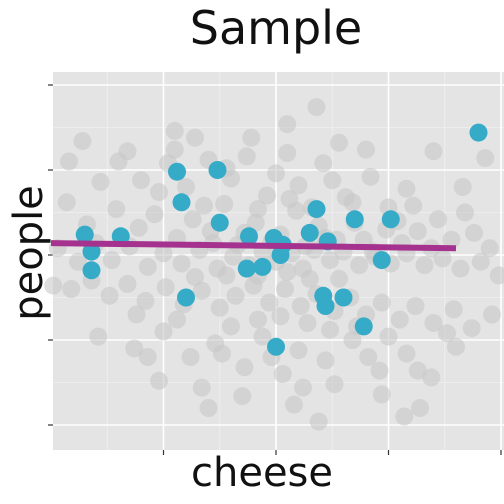 This screenshot has height=504, width=504. I want to click on y-axis-label: people, so click(29, 253).